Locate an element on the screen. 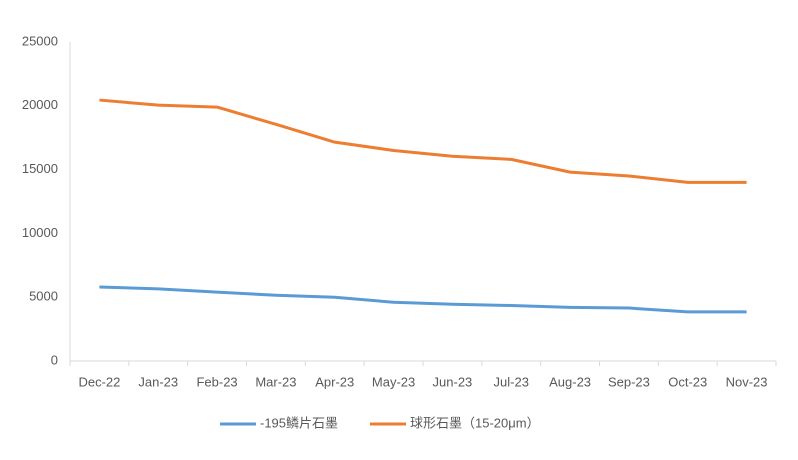 This screenshot has width=798, height=460. x-tick-label: Jun-23 is located at coordinates (453, 381).